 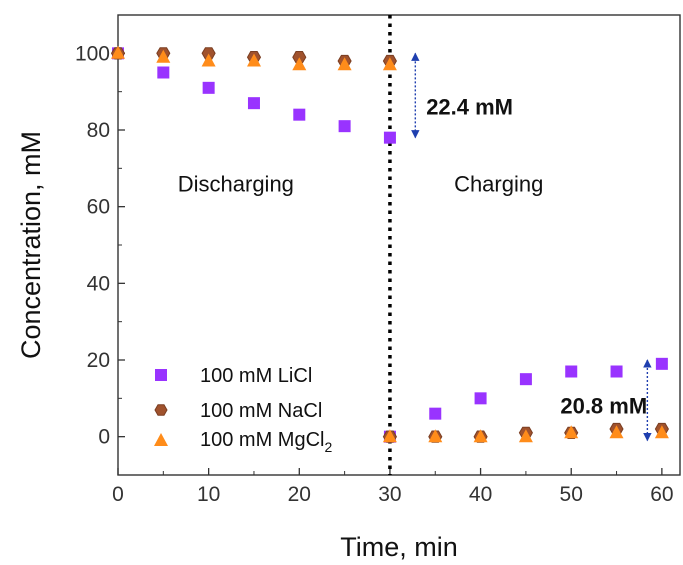 I want to click on legend-marker-nacl, so click(x=161, y=410).